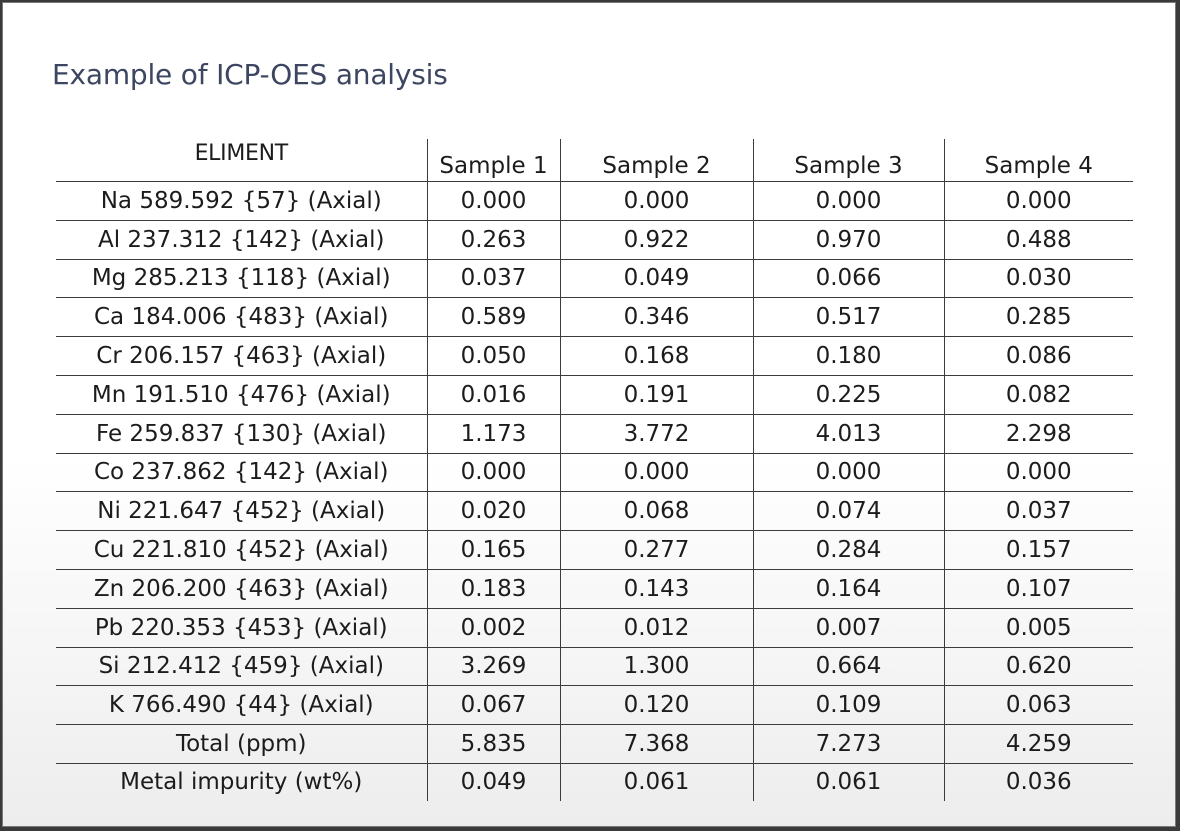  I want to click on sample-4-cell: 0.036, so click(1038, 782).